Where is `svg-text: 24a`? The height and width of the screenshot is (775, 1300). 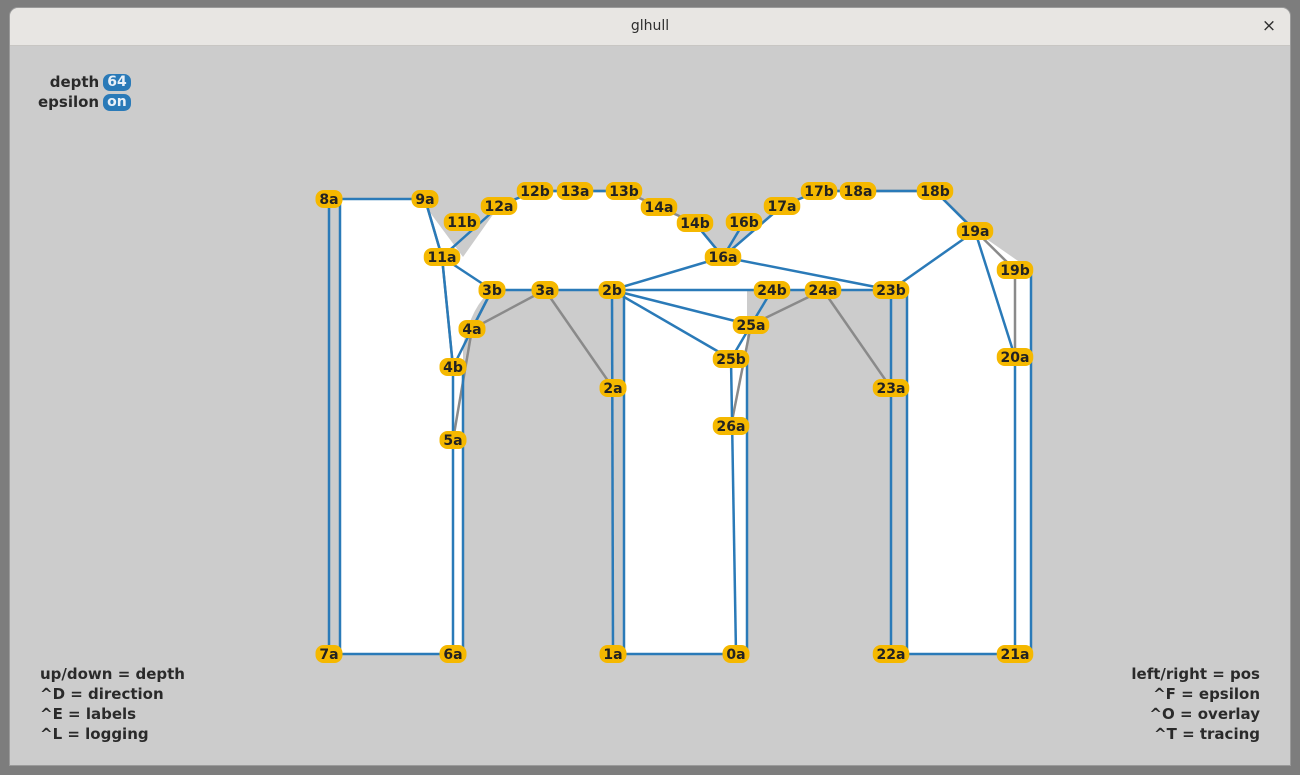 svg-text: 24a is located at coordinates (823, 291).